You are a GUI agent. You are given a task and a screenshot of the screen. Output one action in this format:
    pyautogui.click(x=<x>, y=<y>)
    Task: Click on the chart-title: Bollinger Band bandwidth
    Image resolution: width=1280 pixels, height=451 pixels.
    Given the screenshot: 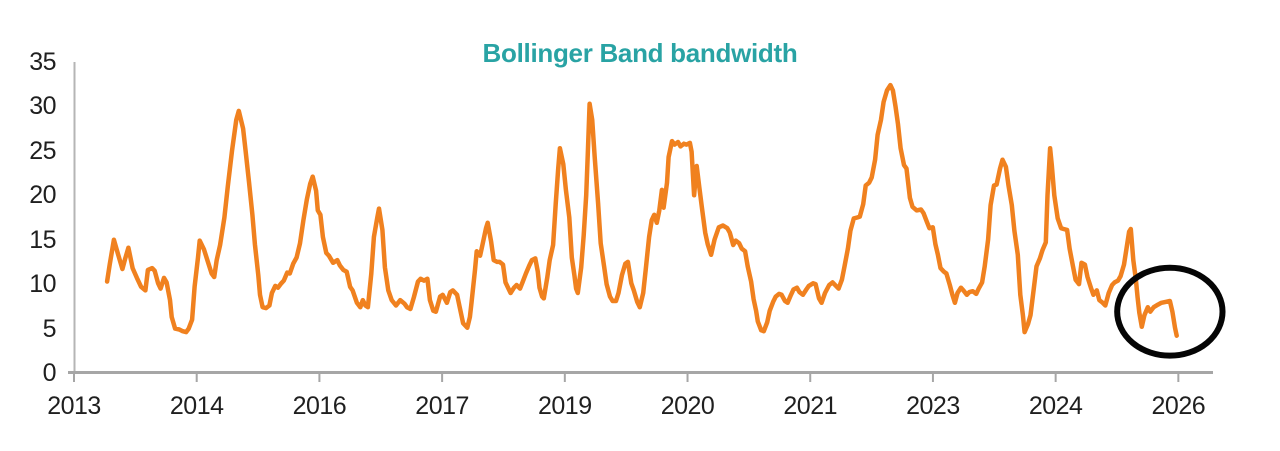 What is the action you would take?
    pyautogui.click(x=640, y=53)
    